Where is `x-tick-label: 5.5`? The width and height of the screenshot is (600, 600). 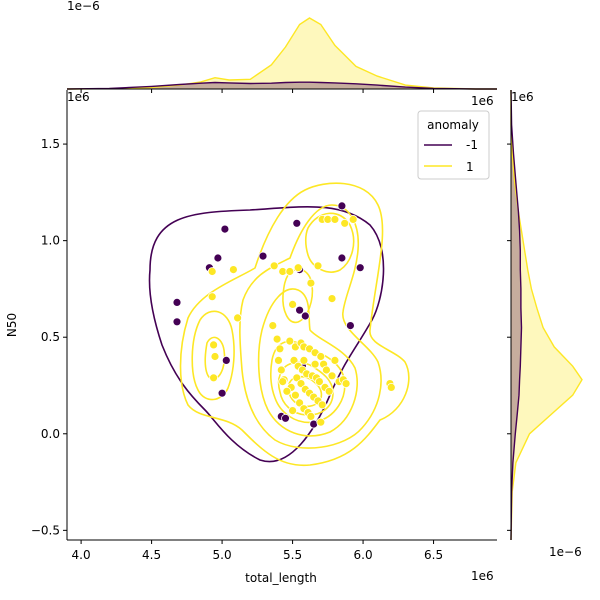 x-tick-label: 5.5 is located at coordinates (292, 555).